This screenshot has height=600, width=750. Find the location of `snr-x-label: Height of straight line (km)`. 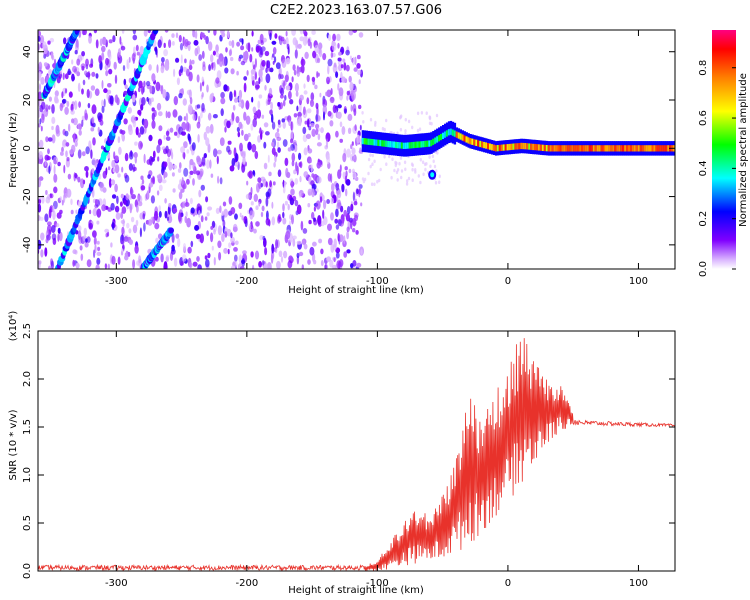

snr-x-label: Height of straight line (km) is located at coordinates (356, 590).